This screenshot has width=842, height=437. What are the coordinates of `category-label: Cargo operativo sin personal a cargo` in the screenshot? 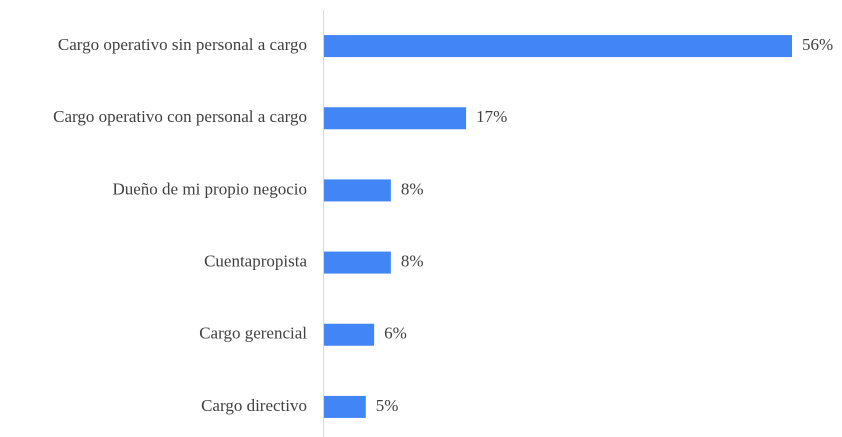 It's located at (182, 44).